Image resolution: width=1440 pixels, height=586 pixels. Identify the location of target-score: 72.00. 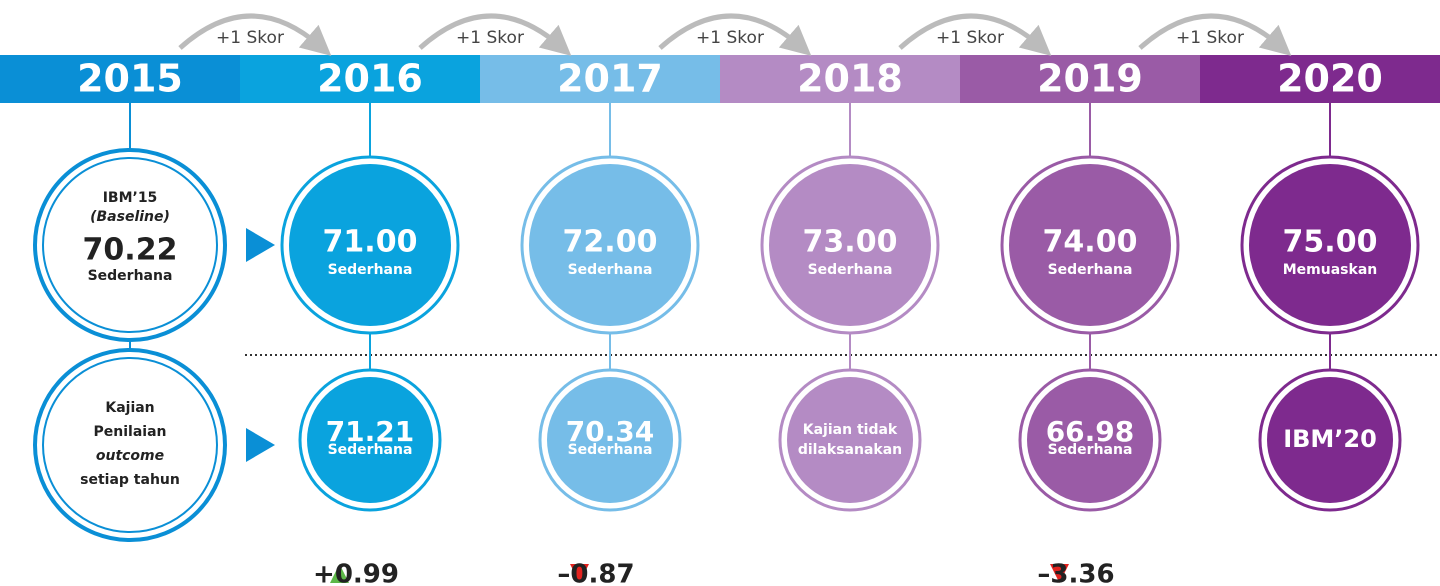
(610, 242).